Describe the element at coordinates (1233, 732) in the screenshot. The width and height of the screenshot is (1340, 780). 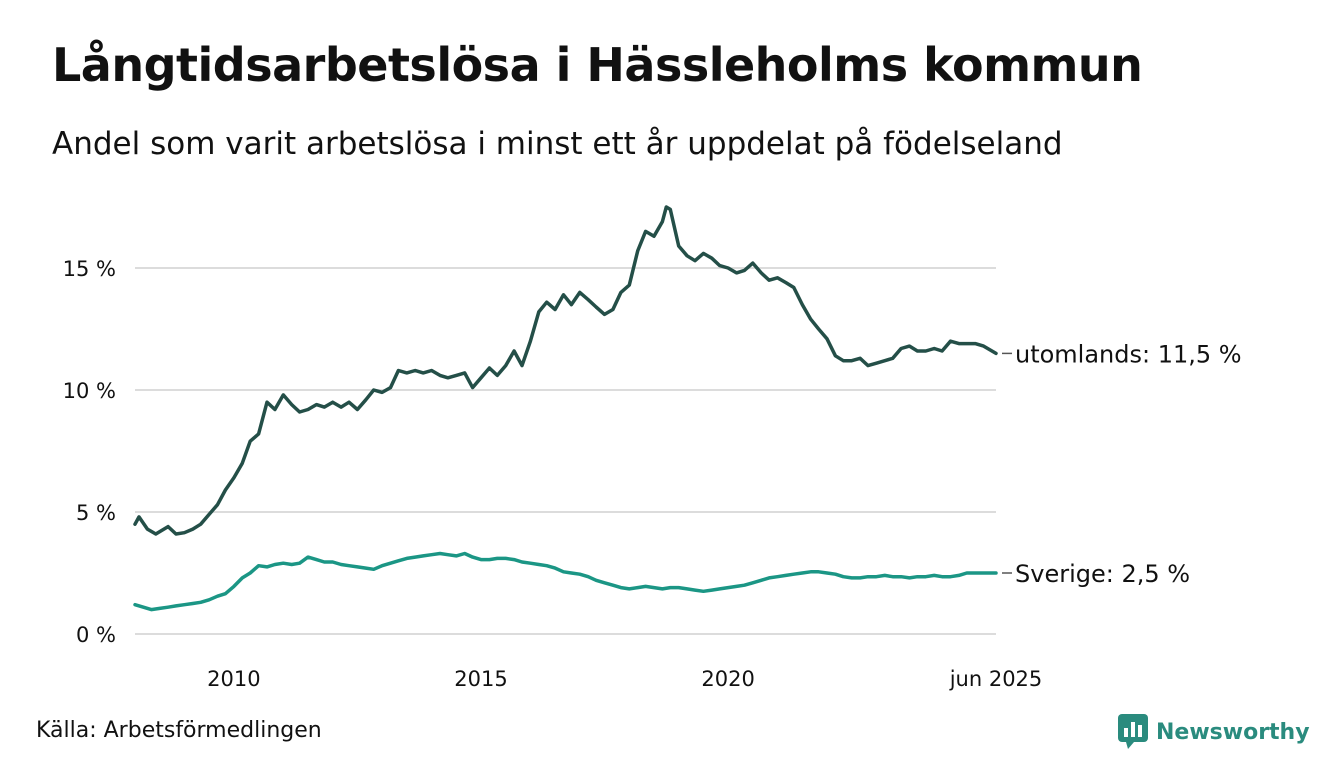
I see `brand-name: Newsworthy` at that location.